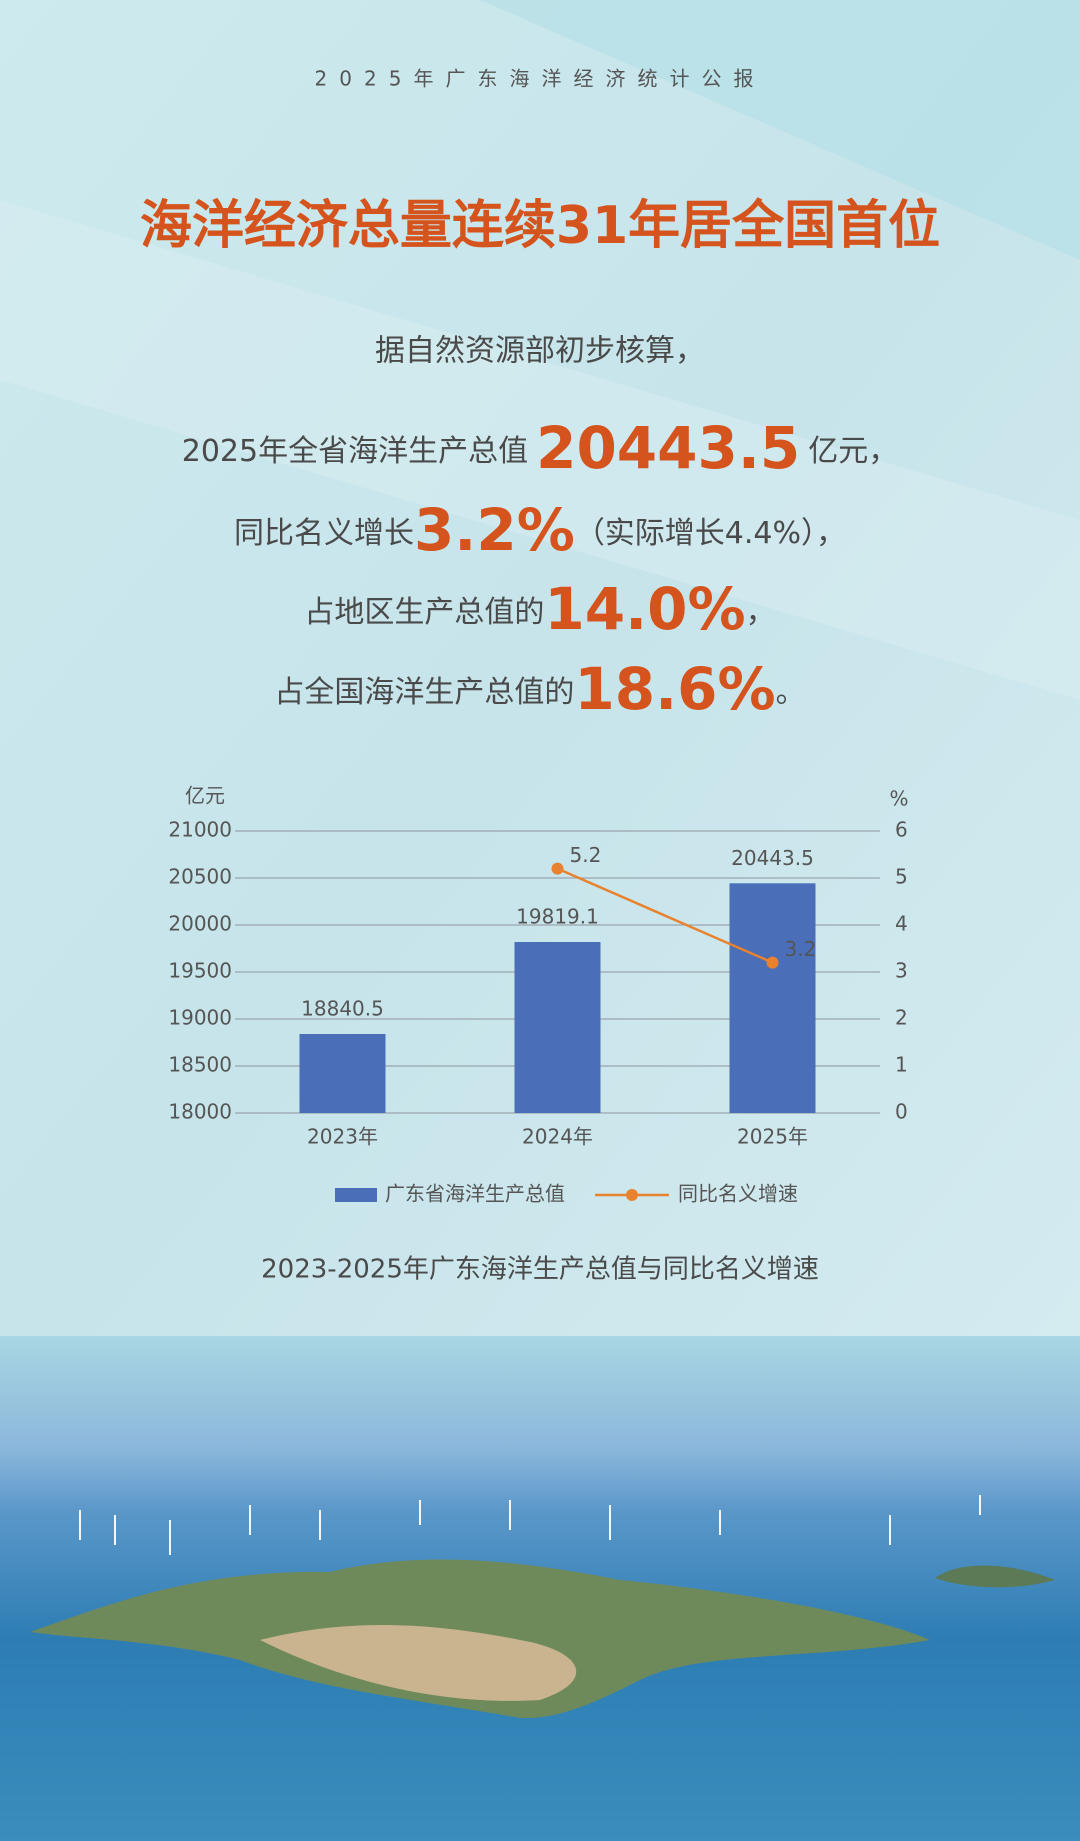 This screenshot has width=1080, height=1841. Describe the element at coordinates (200, 830) in the screenshot. I see `y-tick-label: 21000` at that location.